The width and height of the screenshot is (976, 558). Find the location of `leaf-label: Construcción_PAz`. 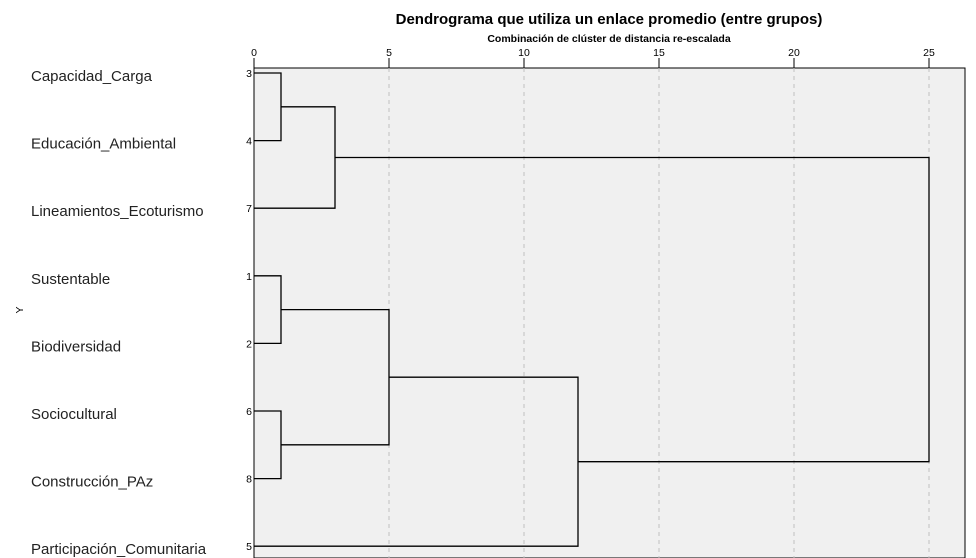

leaf-label: Construcción_PAz is located at coordinates (92, 482).